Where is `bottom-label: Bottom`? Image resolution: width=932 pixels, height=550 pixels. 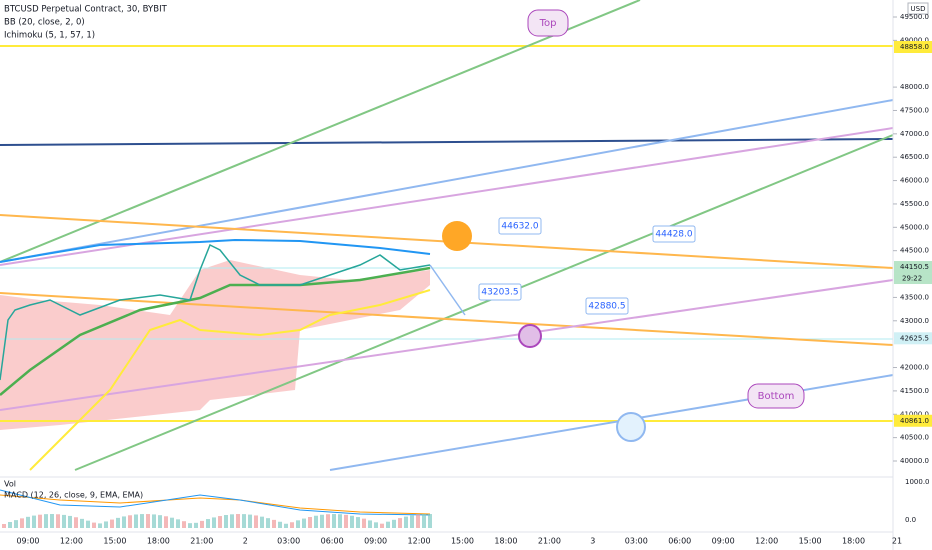
bottom-label: Bottom is located at coordinates (776, 396).